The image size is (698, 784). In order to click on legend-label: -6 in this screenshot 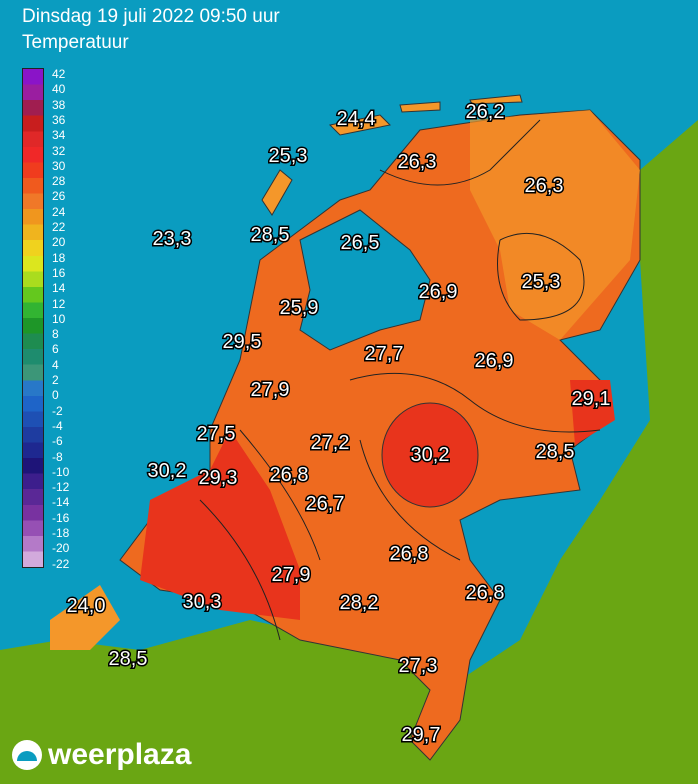, I will do `click(57, 441)`.